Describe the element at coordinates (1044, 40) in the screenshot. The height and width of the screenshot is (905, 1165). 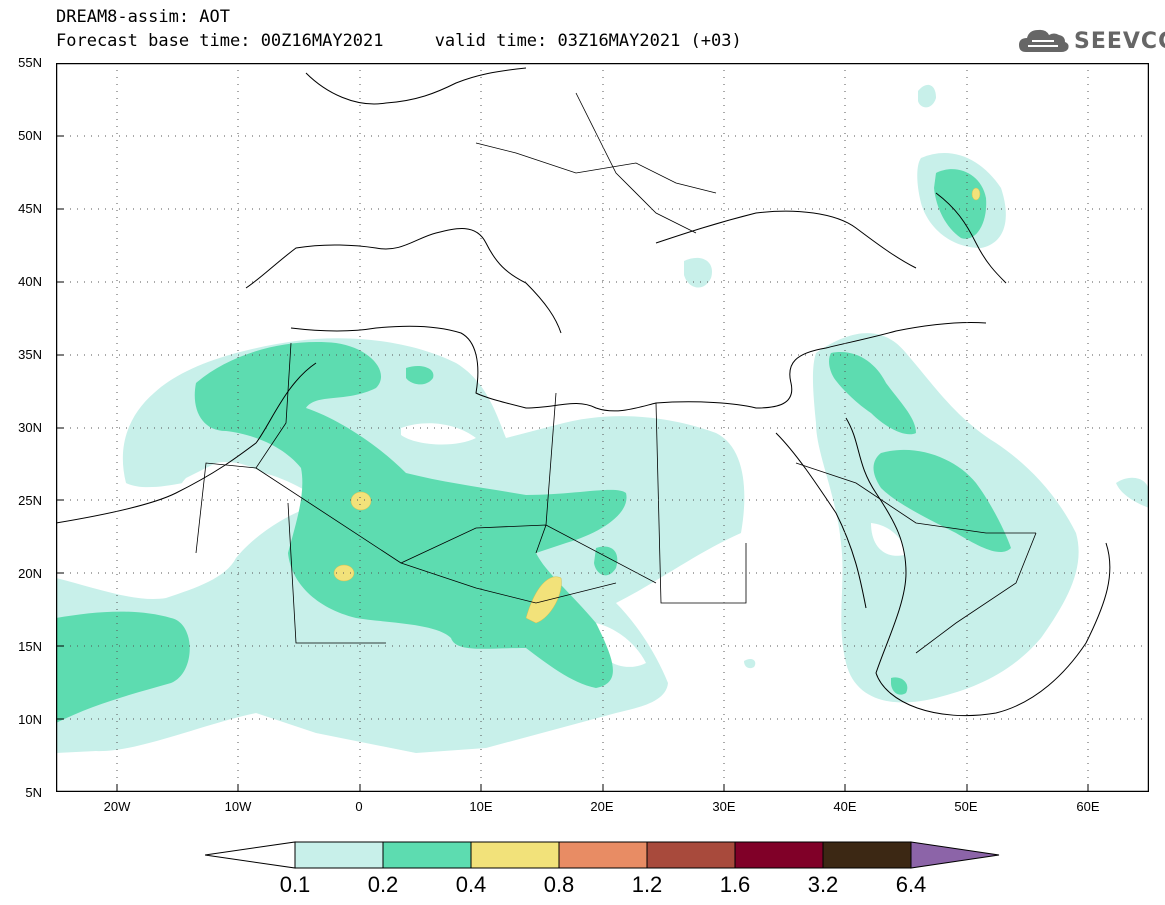
I see `cloud-icon` at that location.